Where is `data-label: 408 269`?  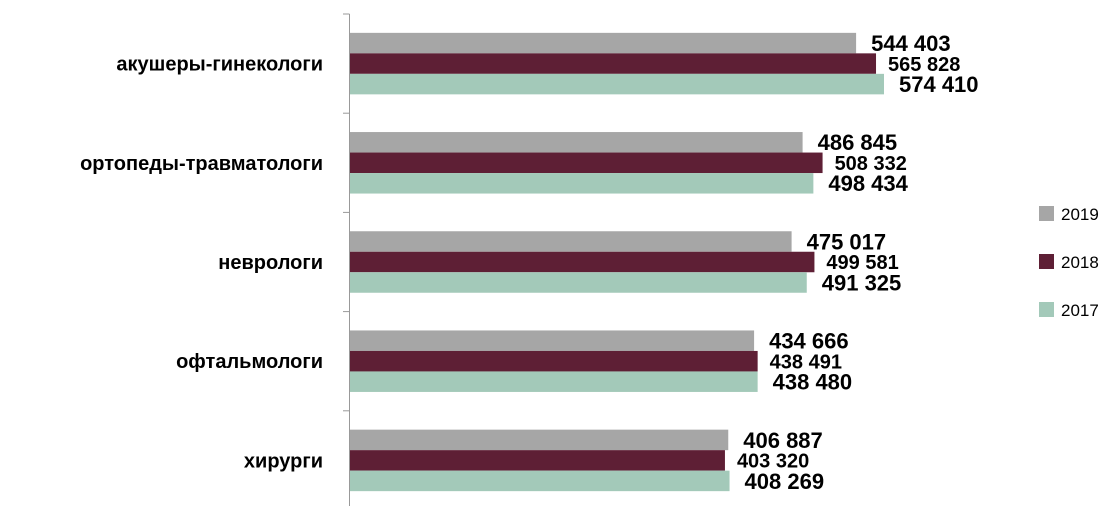
data-label: 408 269 is located at coordinates (785, 481).